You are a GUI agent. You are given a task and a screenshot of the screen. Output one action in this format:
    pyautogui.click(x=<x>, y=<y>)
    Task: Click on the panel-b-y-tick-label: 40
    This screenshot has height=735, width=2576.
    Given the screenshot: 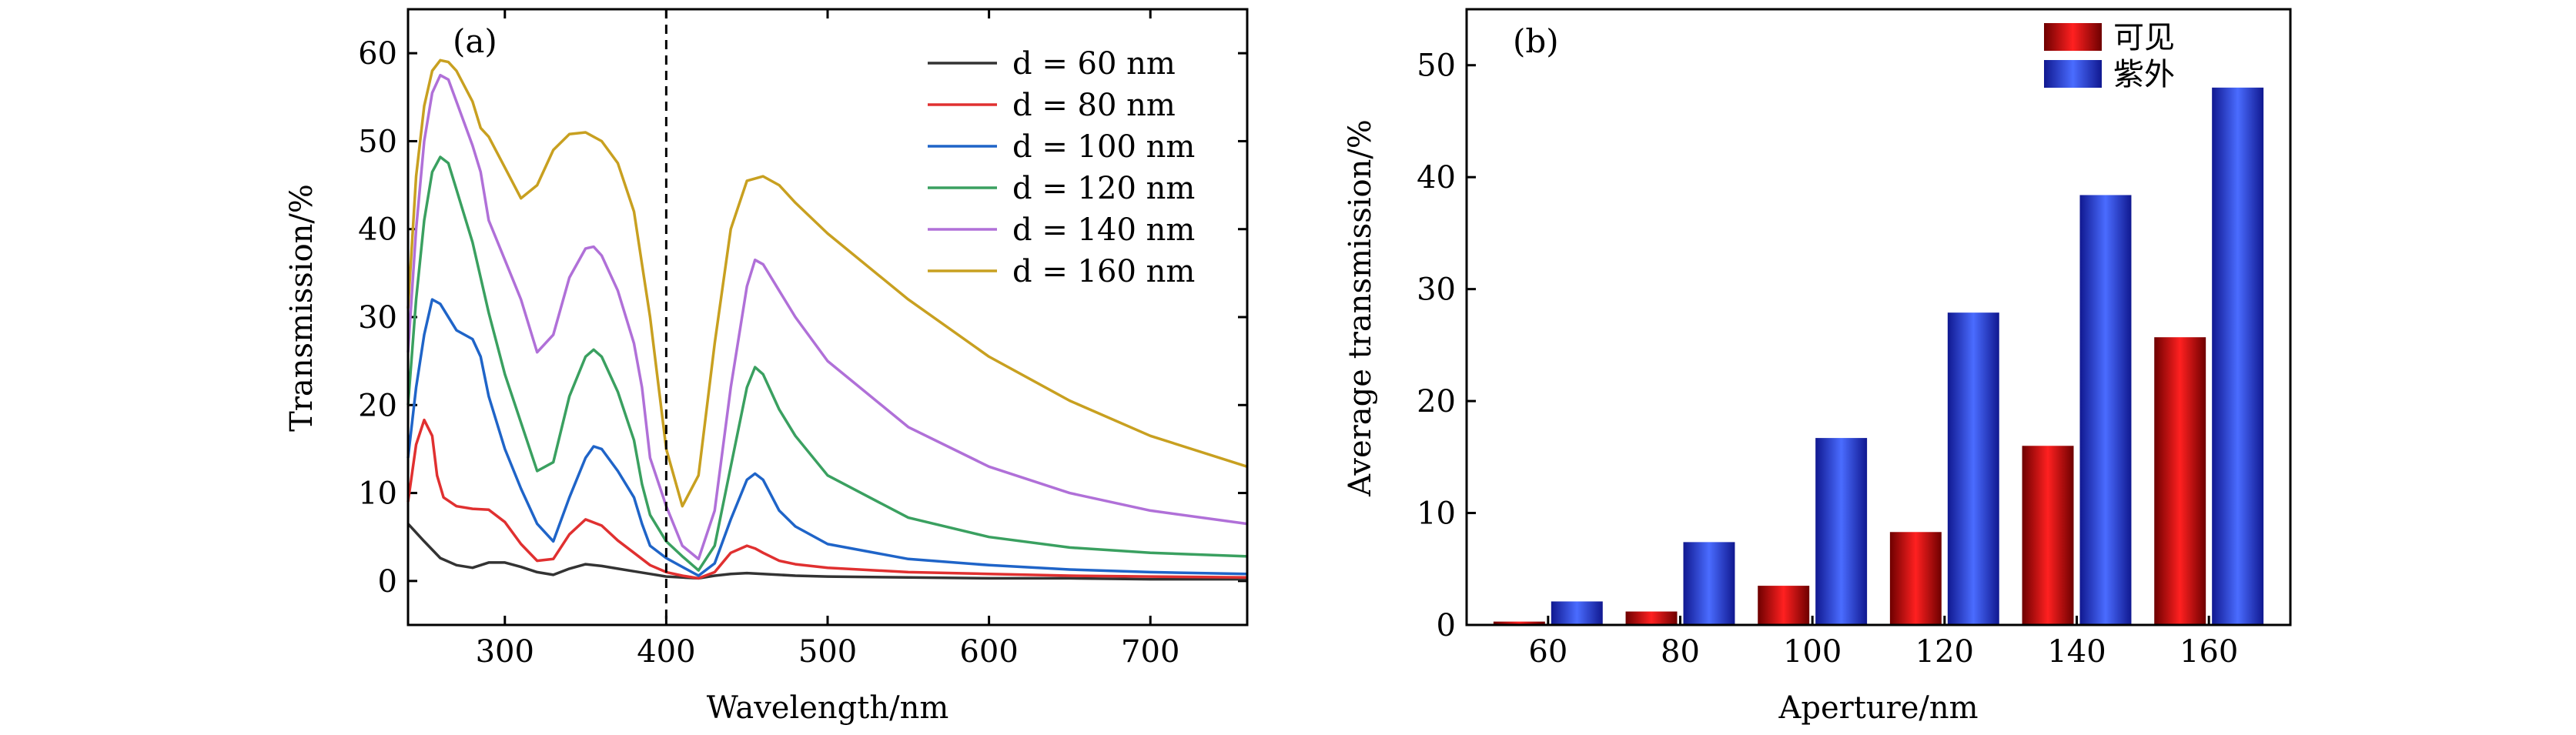 What is the action you would take?
    pyautogui.click(x=1437, y=178)
    